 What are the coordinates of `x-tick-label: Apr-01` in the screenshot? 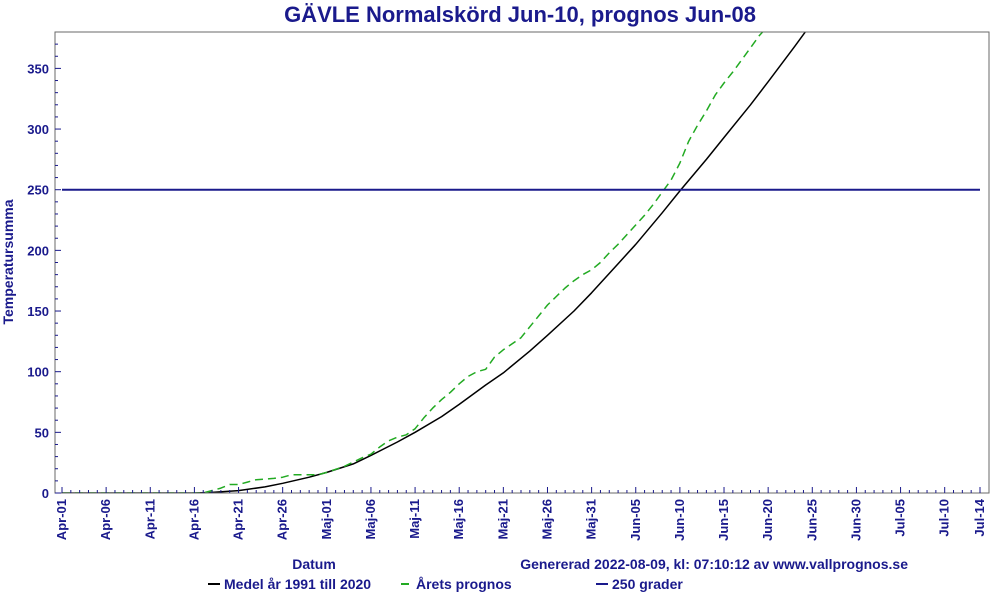 It's located at (61, 519).